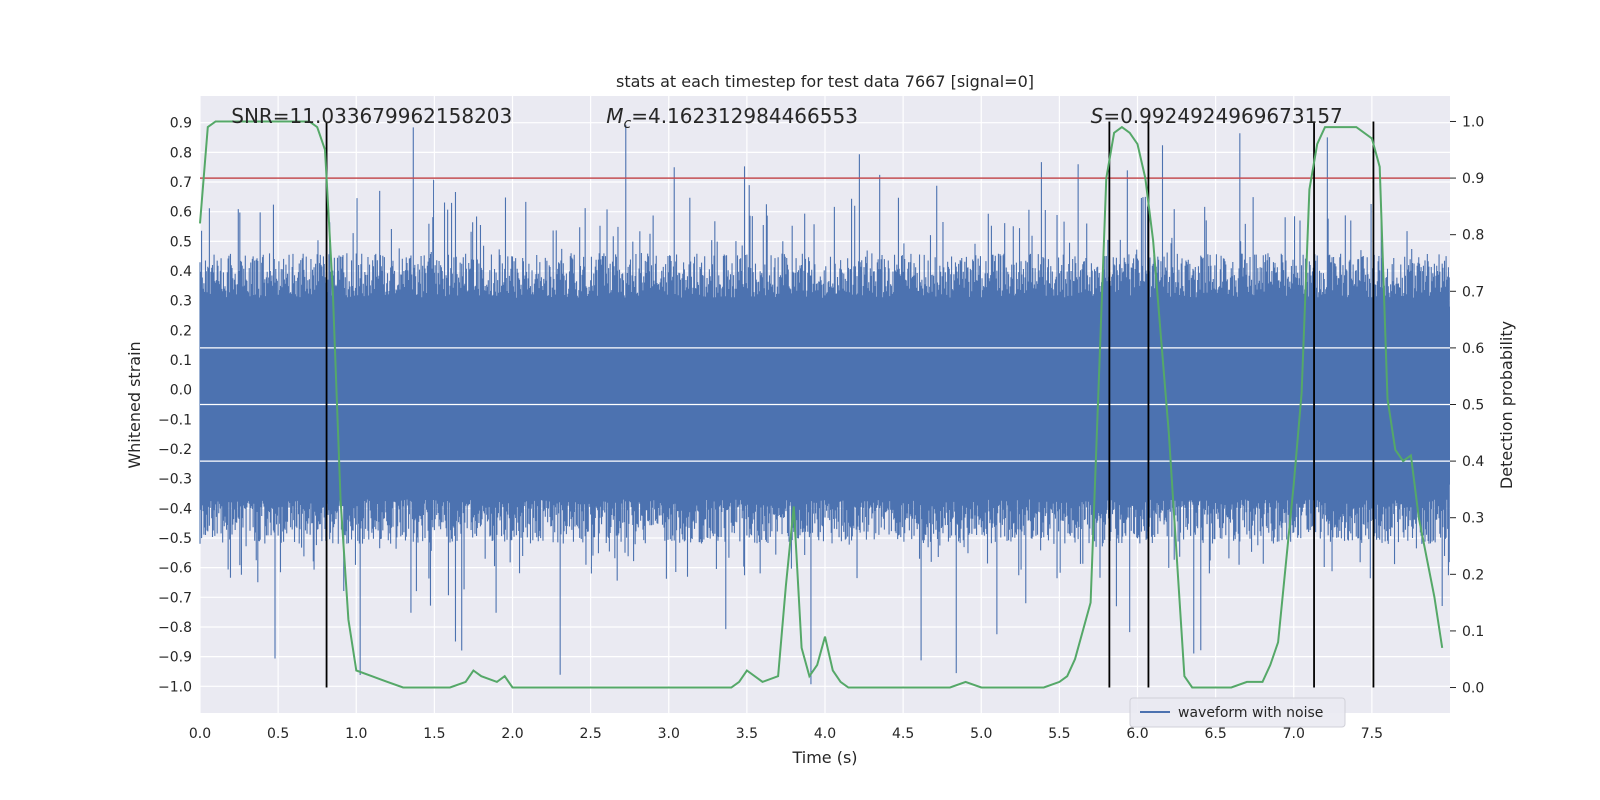  What do you see at coordinates (1473, 349) in the screenshot?
I see `y-right-tick-label: 0.6` at bounding box center [1473, 349].